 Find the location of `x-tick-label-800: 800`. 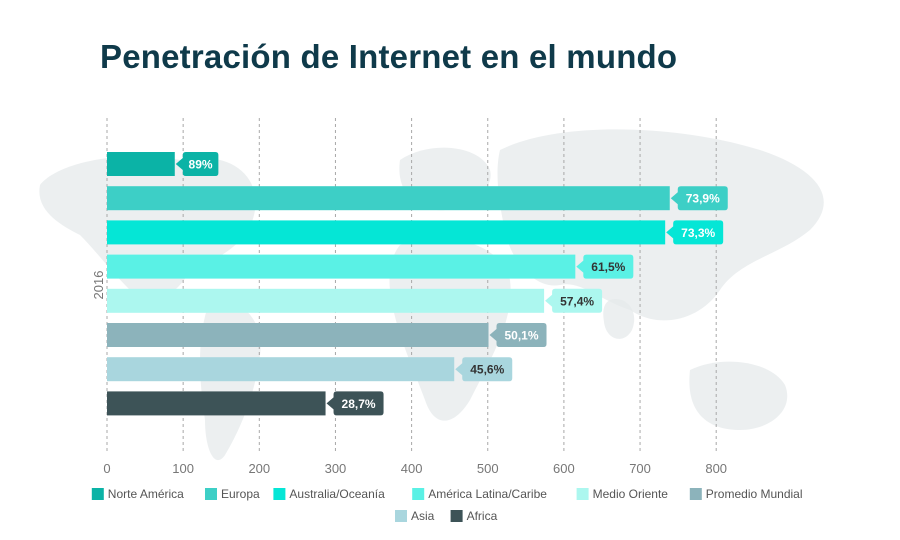

x-tick-label-800: 800 is located at coordinates (716, 468).